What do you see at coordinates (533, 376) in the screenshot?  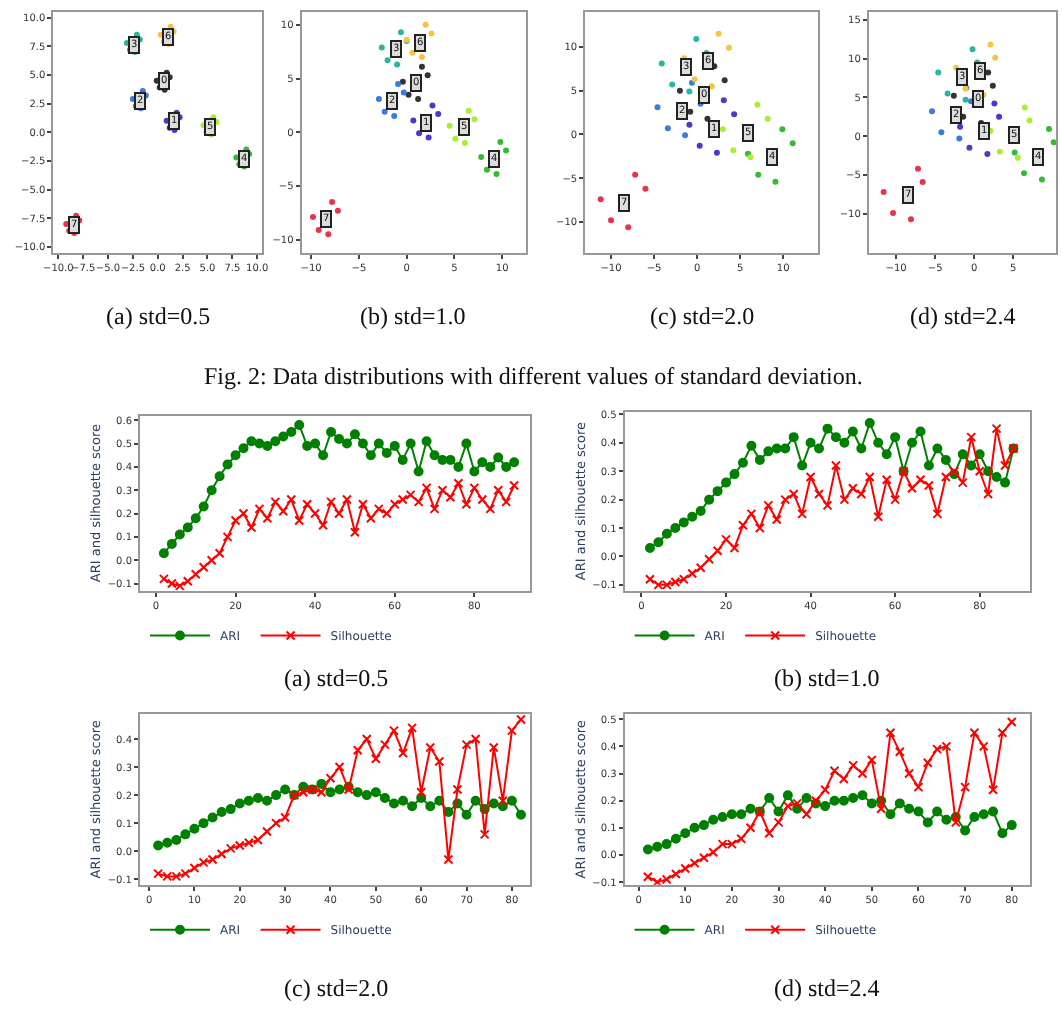 I see `caption: Fig. 2: Data distributions with different values of standard deviation.` at bounding box center [533, 376].